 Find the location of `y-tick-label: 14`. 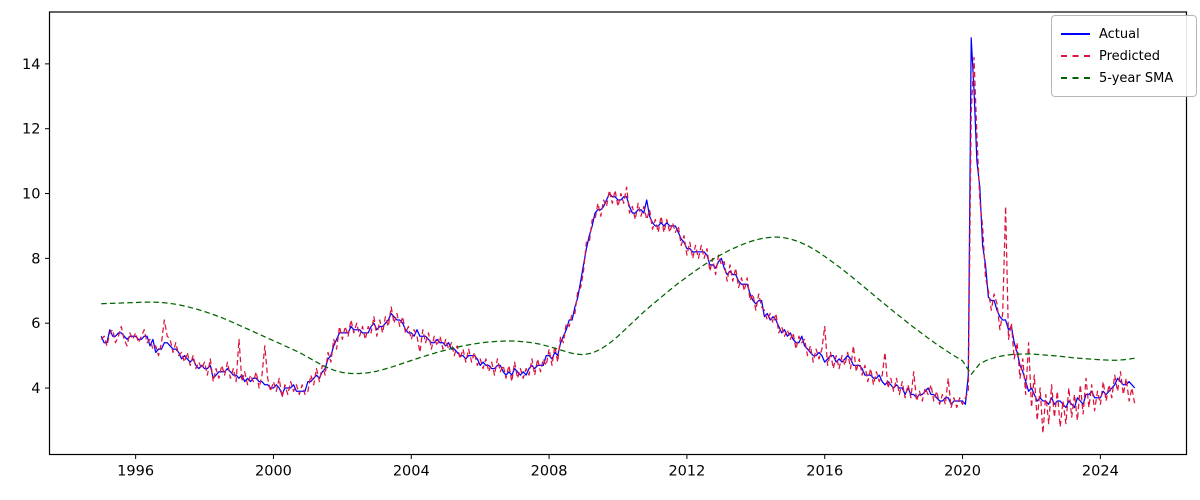

y-tick-label: 14 is located at coordinates (31, 65).